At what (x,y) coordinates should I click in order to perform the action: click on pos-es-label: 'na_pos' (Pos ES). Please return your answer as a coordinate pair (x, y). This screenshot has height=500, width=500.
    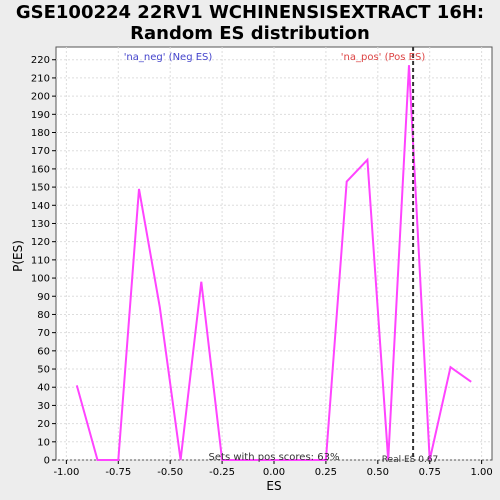
    Looking at the image, I should click on (383, 57).